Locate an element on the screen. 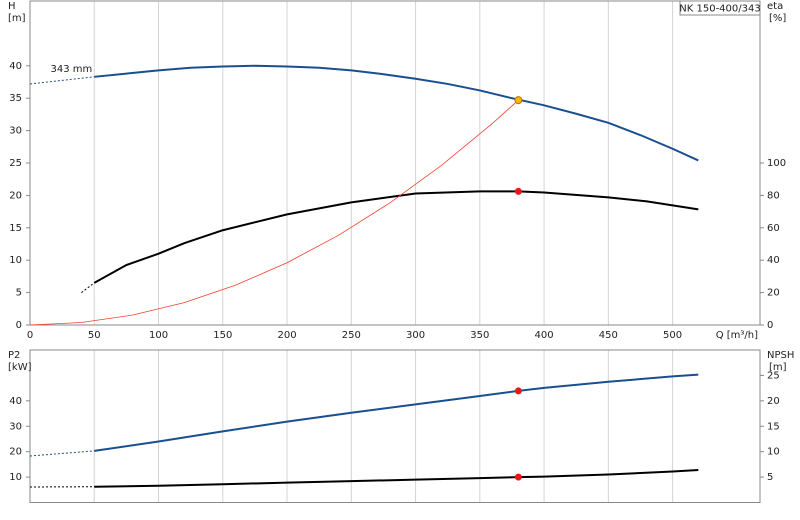  x-tick-label: 450 is located at coordinates (608, 335).